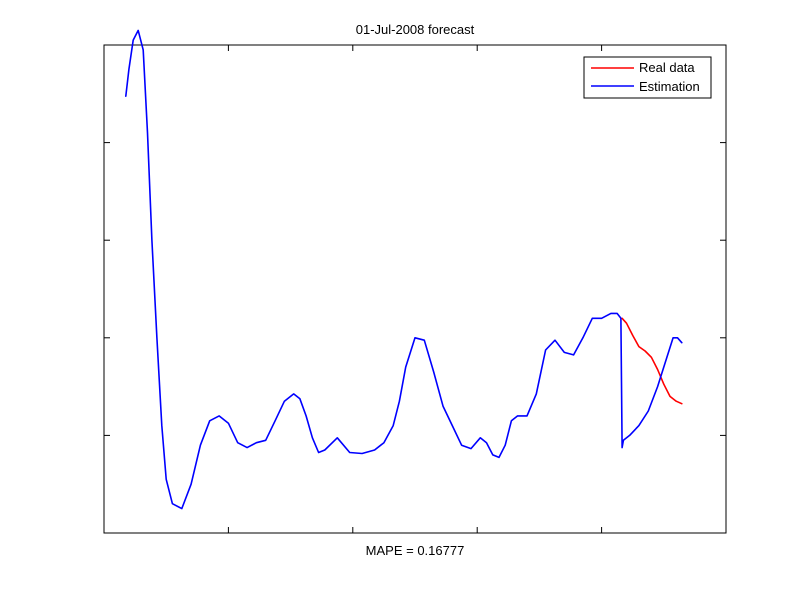 This screenshot has width=800, height=600. What do you see at coordinates (415, 29) in the screenshot?
I see `chart-title: 01-Jul-2008 forecast` at bounding box center [415, 29].